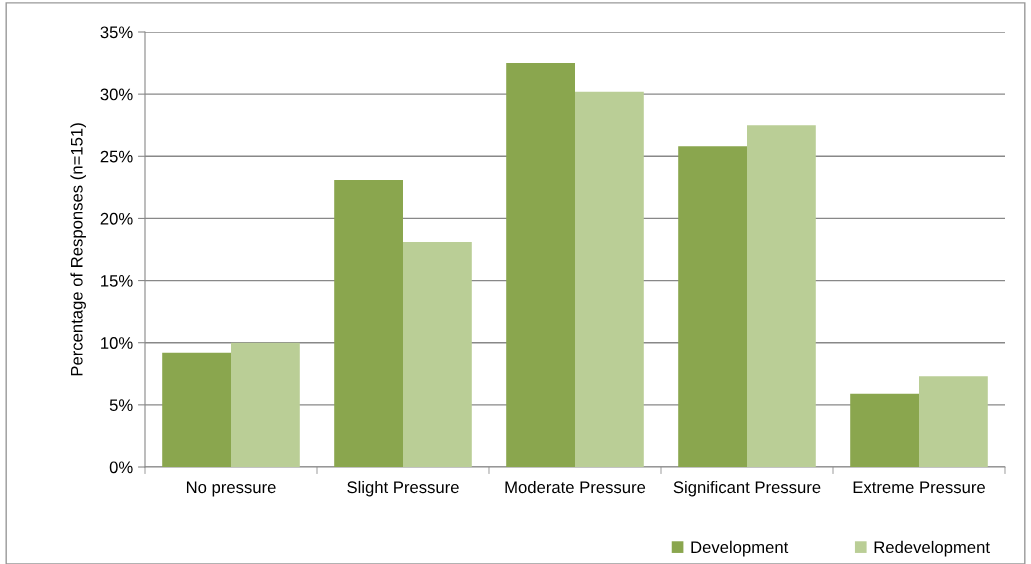  What do you see at coordinates (919, 487) in the screenshot?
I see `x-tick-label: Extreme Pressure` at bounding box center [919, 487].